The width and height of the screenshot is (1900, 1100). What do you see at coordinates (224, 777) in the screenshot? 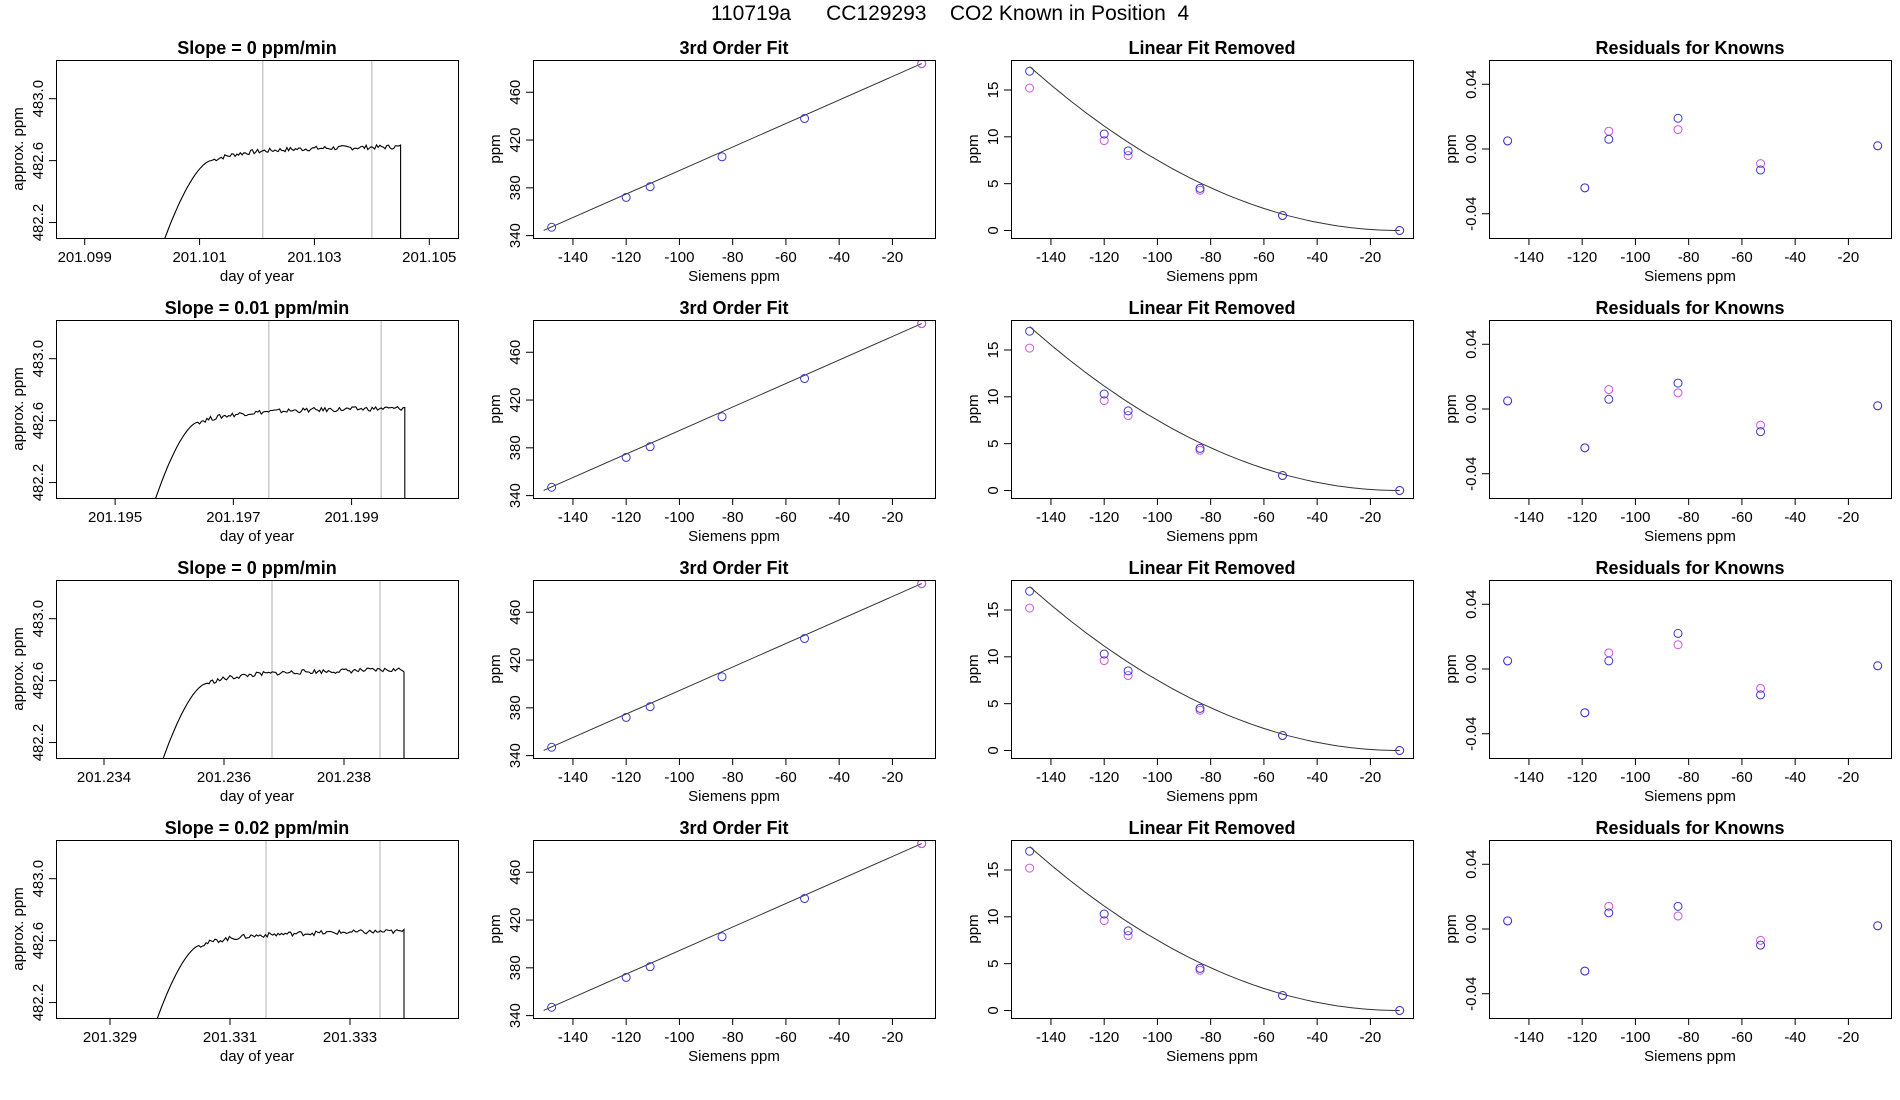
I see `x-tick-label: 201.236` at bounding box center [224, 777].